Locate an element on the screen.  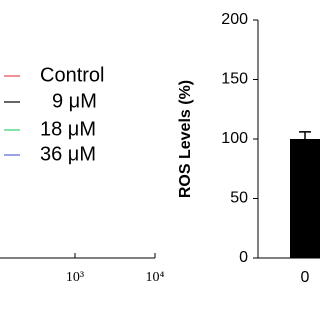
x-tick-label: 10³ is located at coordinates (75, 277).